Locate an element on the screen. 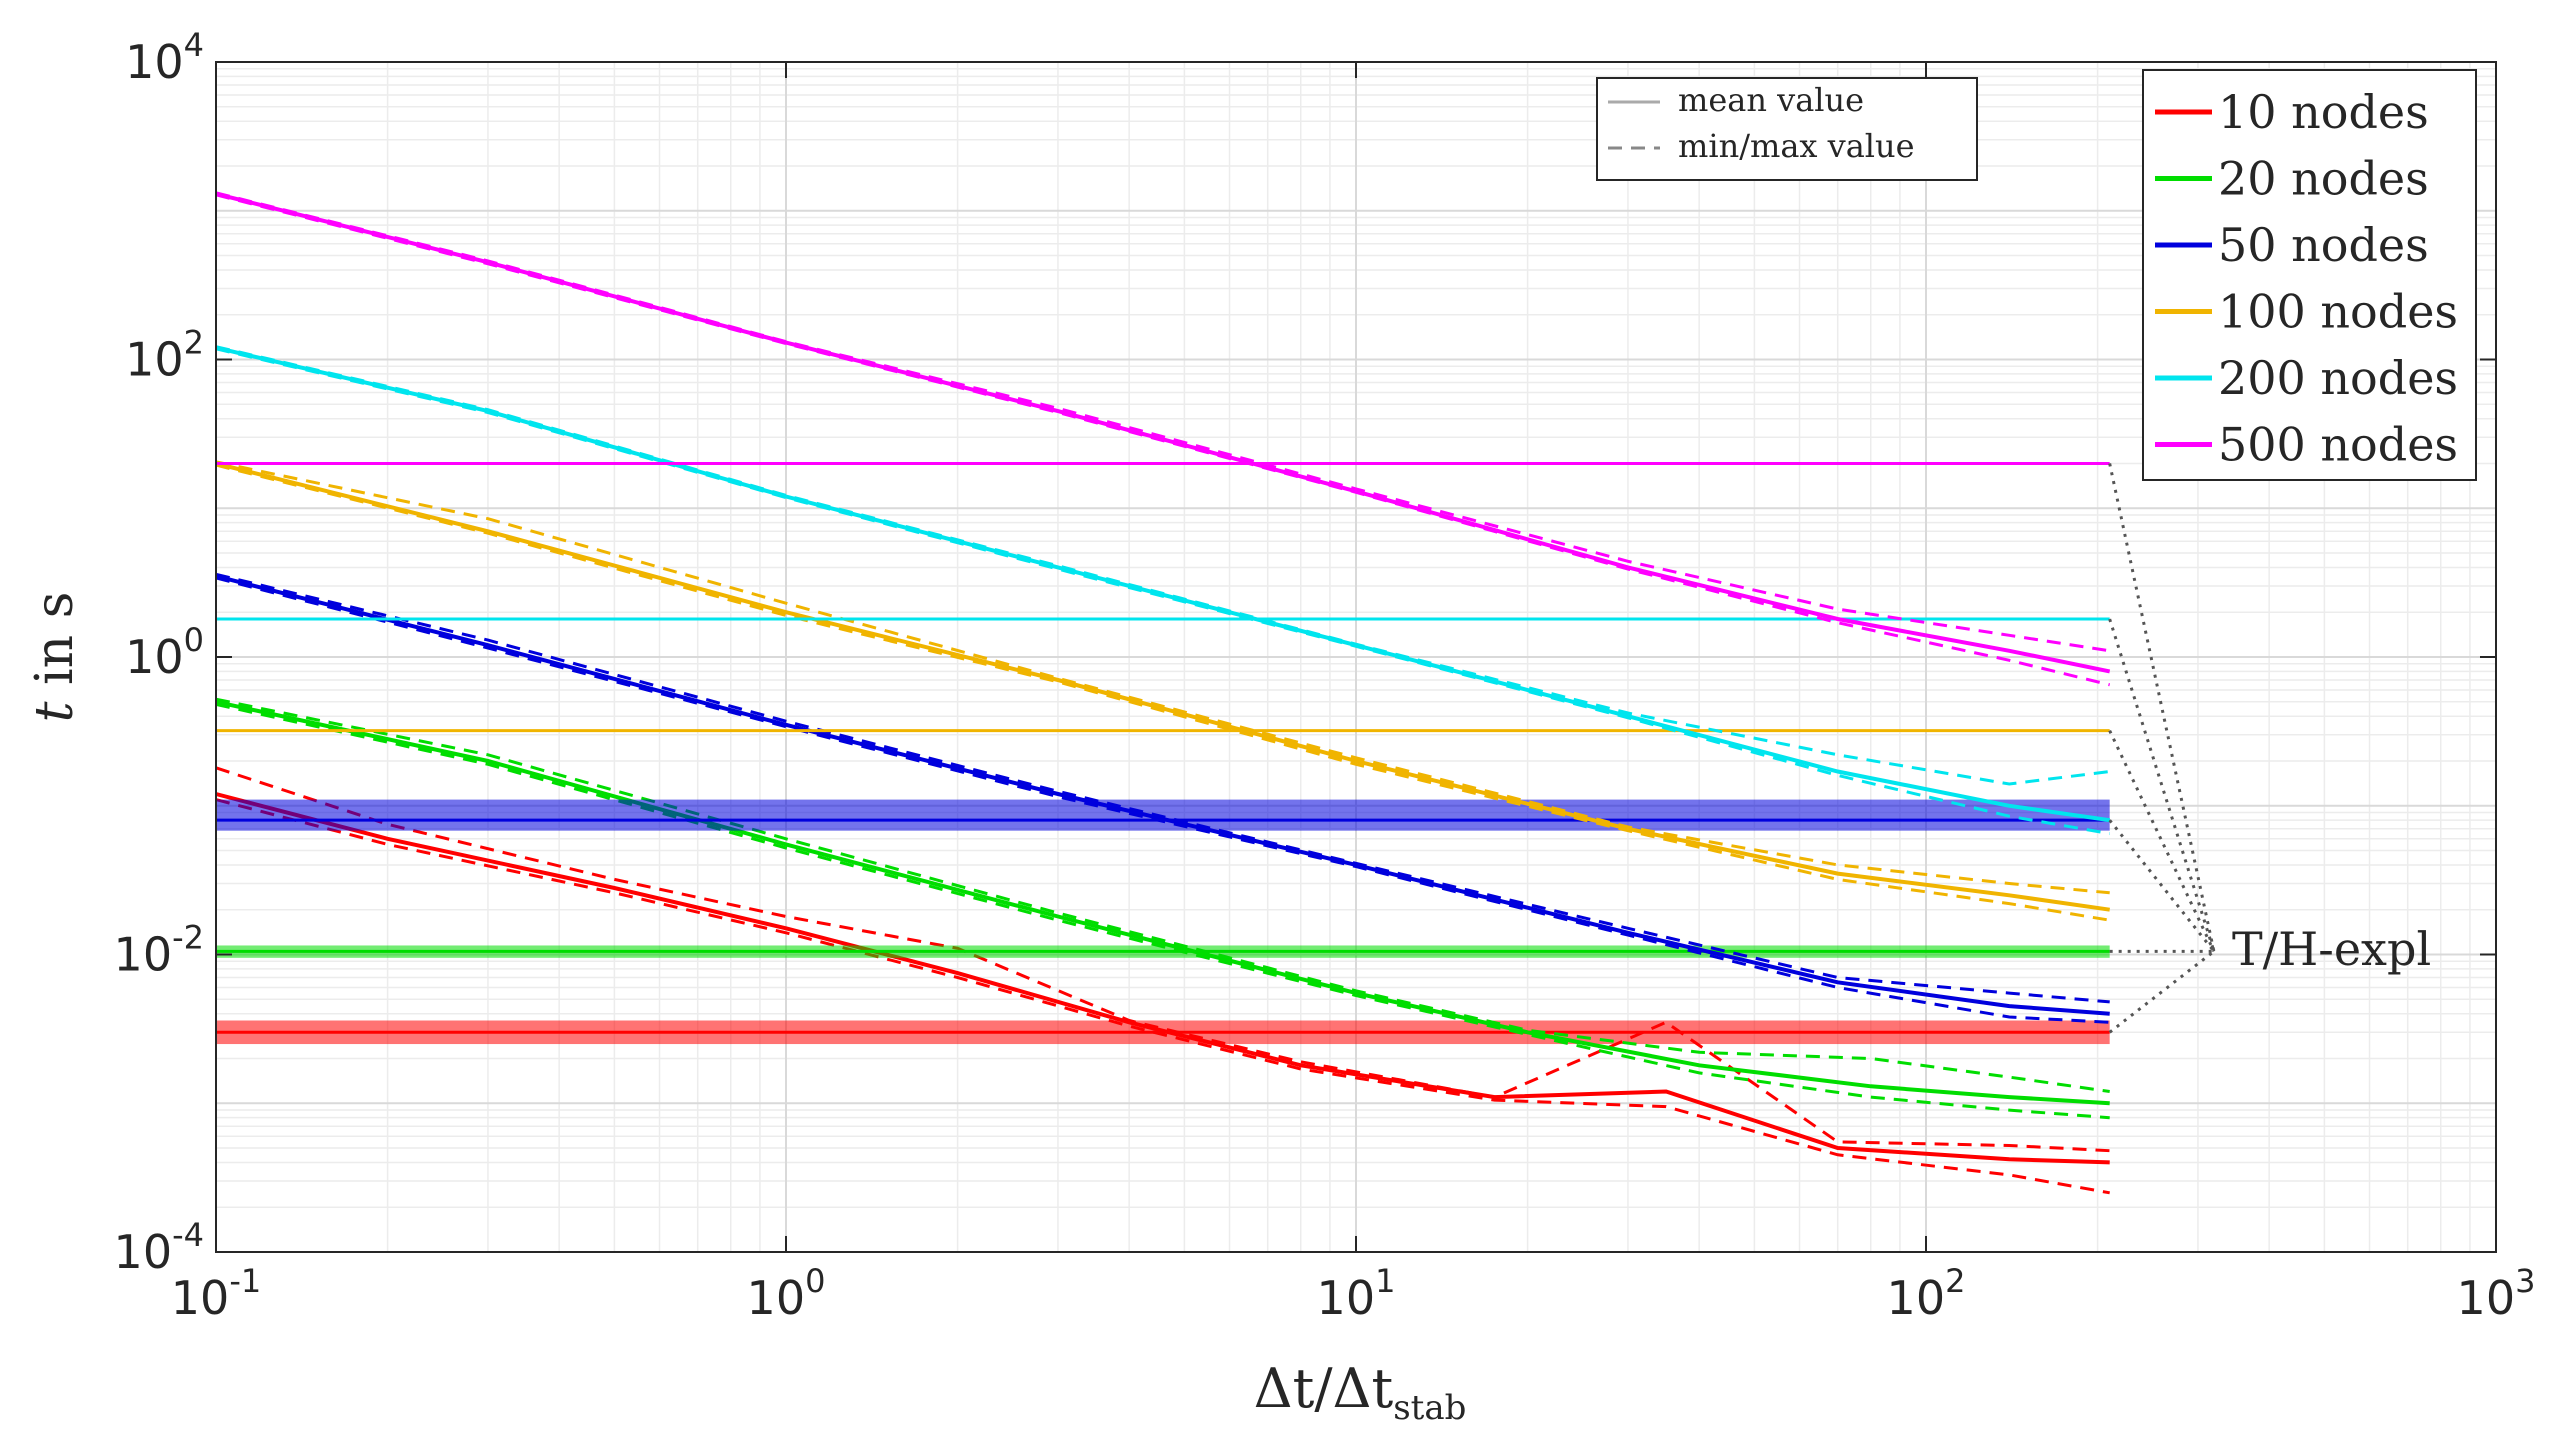 The image size is (2552, 1440). legend-label-20-nodes: 20 nodes is located at coordinates (2323, 179).